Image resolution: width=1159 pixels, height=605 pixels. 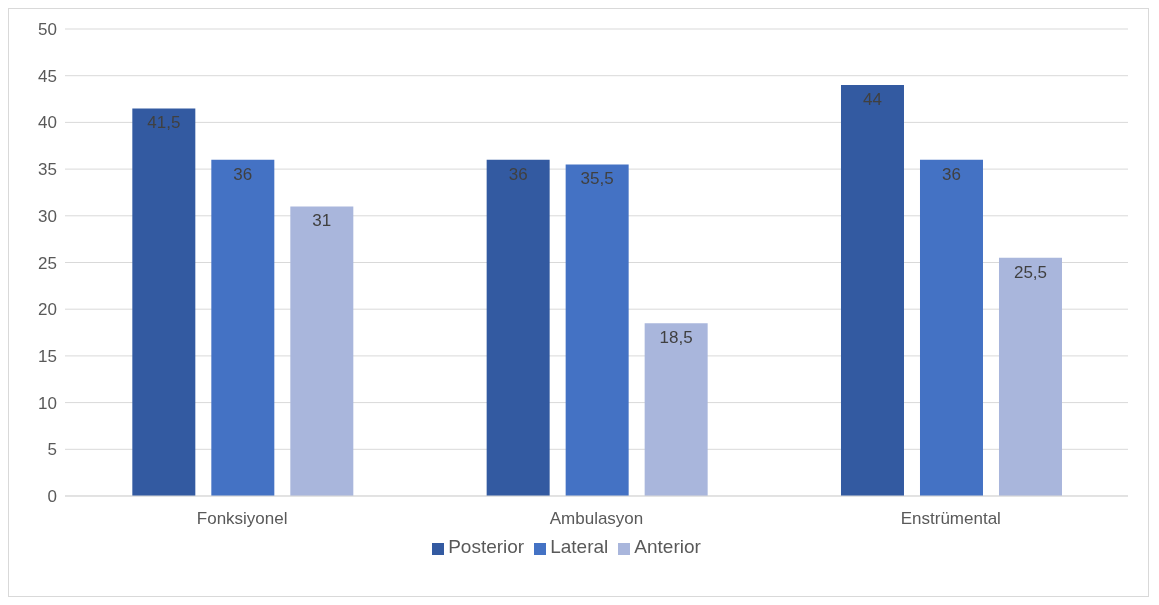 I want to click on y-tick-label: 15, so click(x=47, y=356).